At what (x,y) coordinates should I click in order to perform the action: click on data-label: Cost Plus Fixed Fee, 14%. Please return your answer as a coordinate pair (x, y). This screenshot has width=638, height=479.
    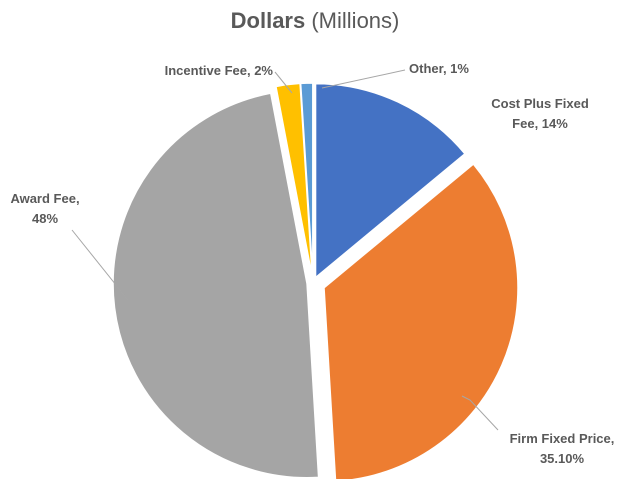
    Looking at the image, I should click on (540, 113).